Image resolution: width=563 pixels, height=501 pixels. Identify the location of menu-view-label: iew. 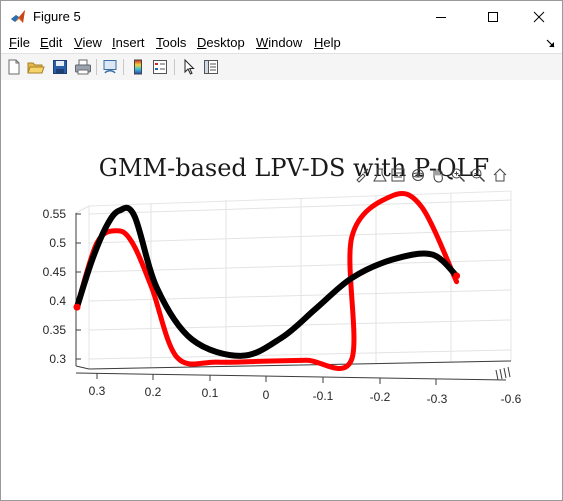
(92, 42).